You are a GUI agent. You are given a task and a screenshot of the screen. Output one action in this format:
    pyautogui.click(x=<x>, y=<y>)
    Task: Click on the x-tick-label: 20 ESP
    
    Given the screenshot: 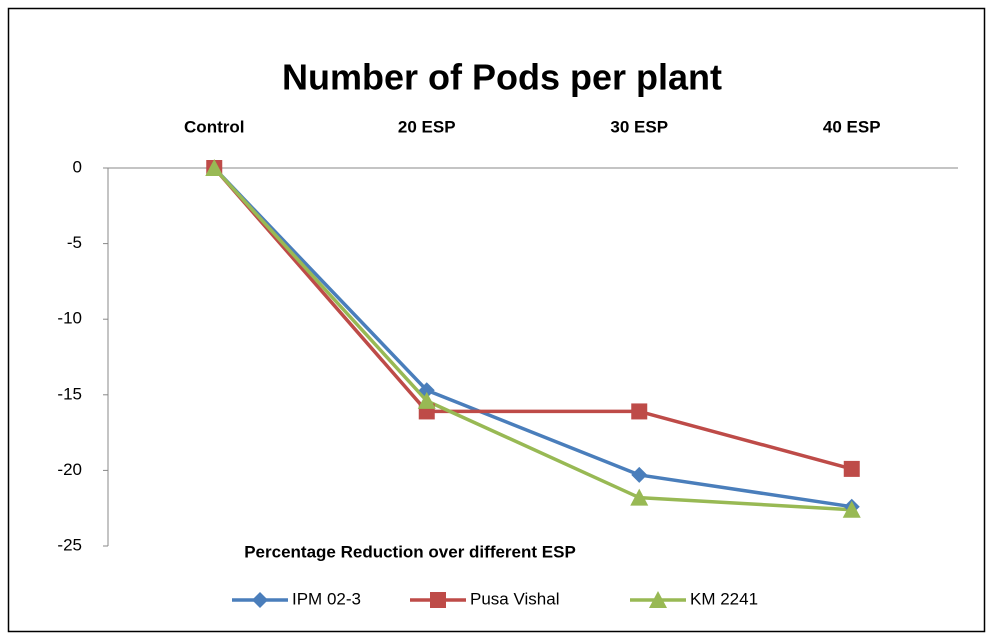 What is the action you would take?
    pyautogui.click(x=427, y=126)
    